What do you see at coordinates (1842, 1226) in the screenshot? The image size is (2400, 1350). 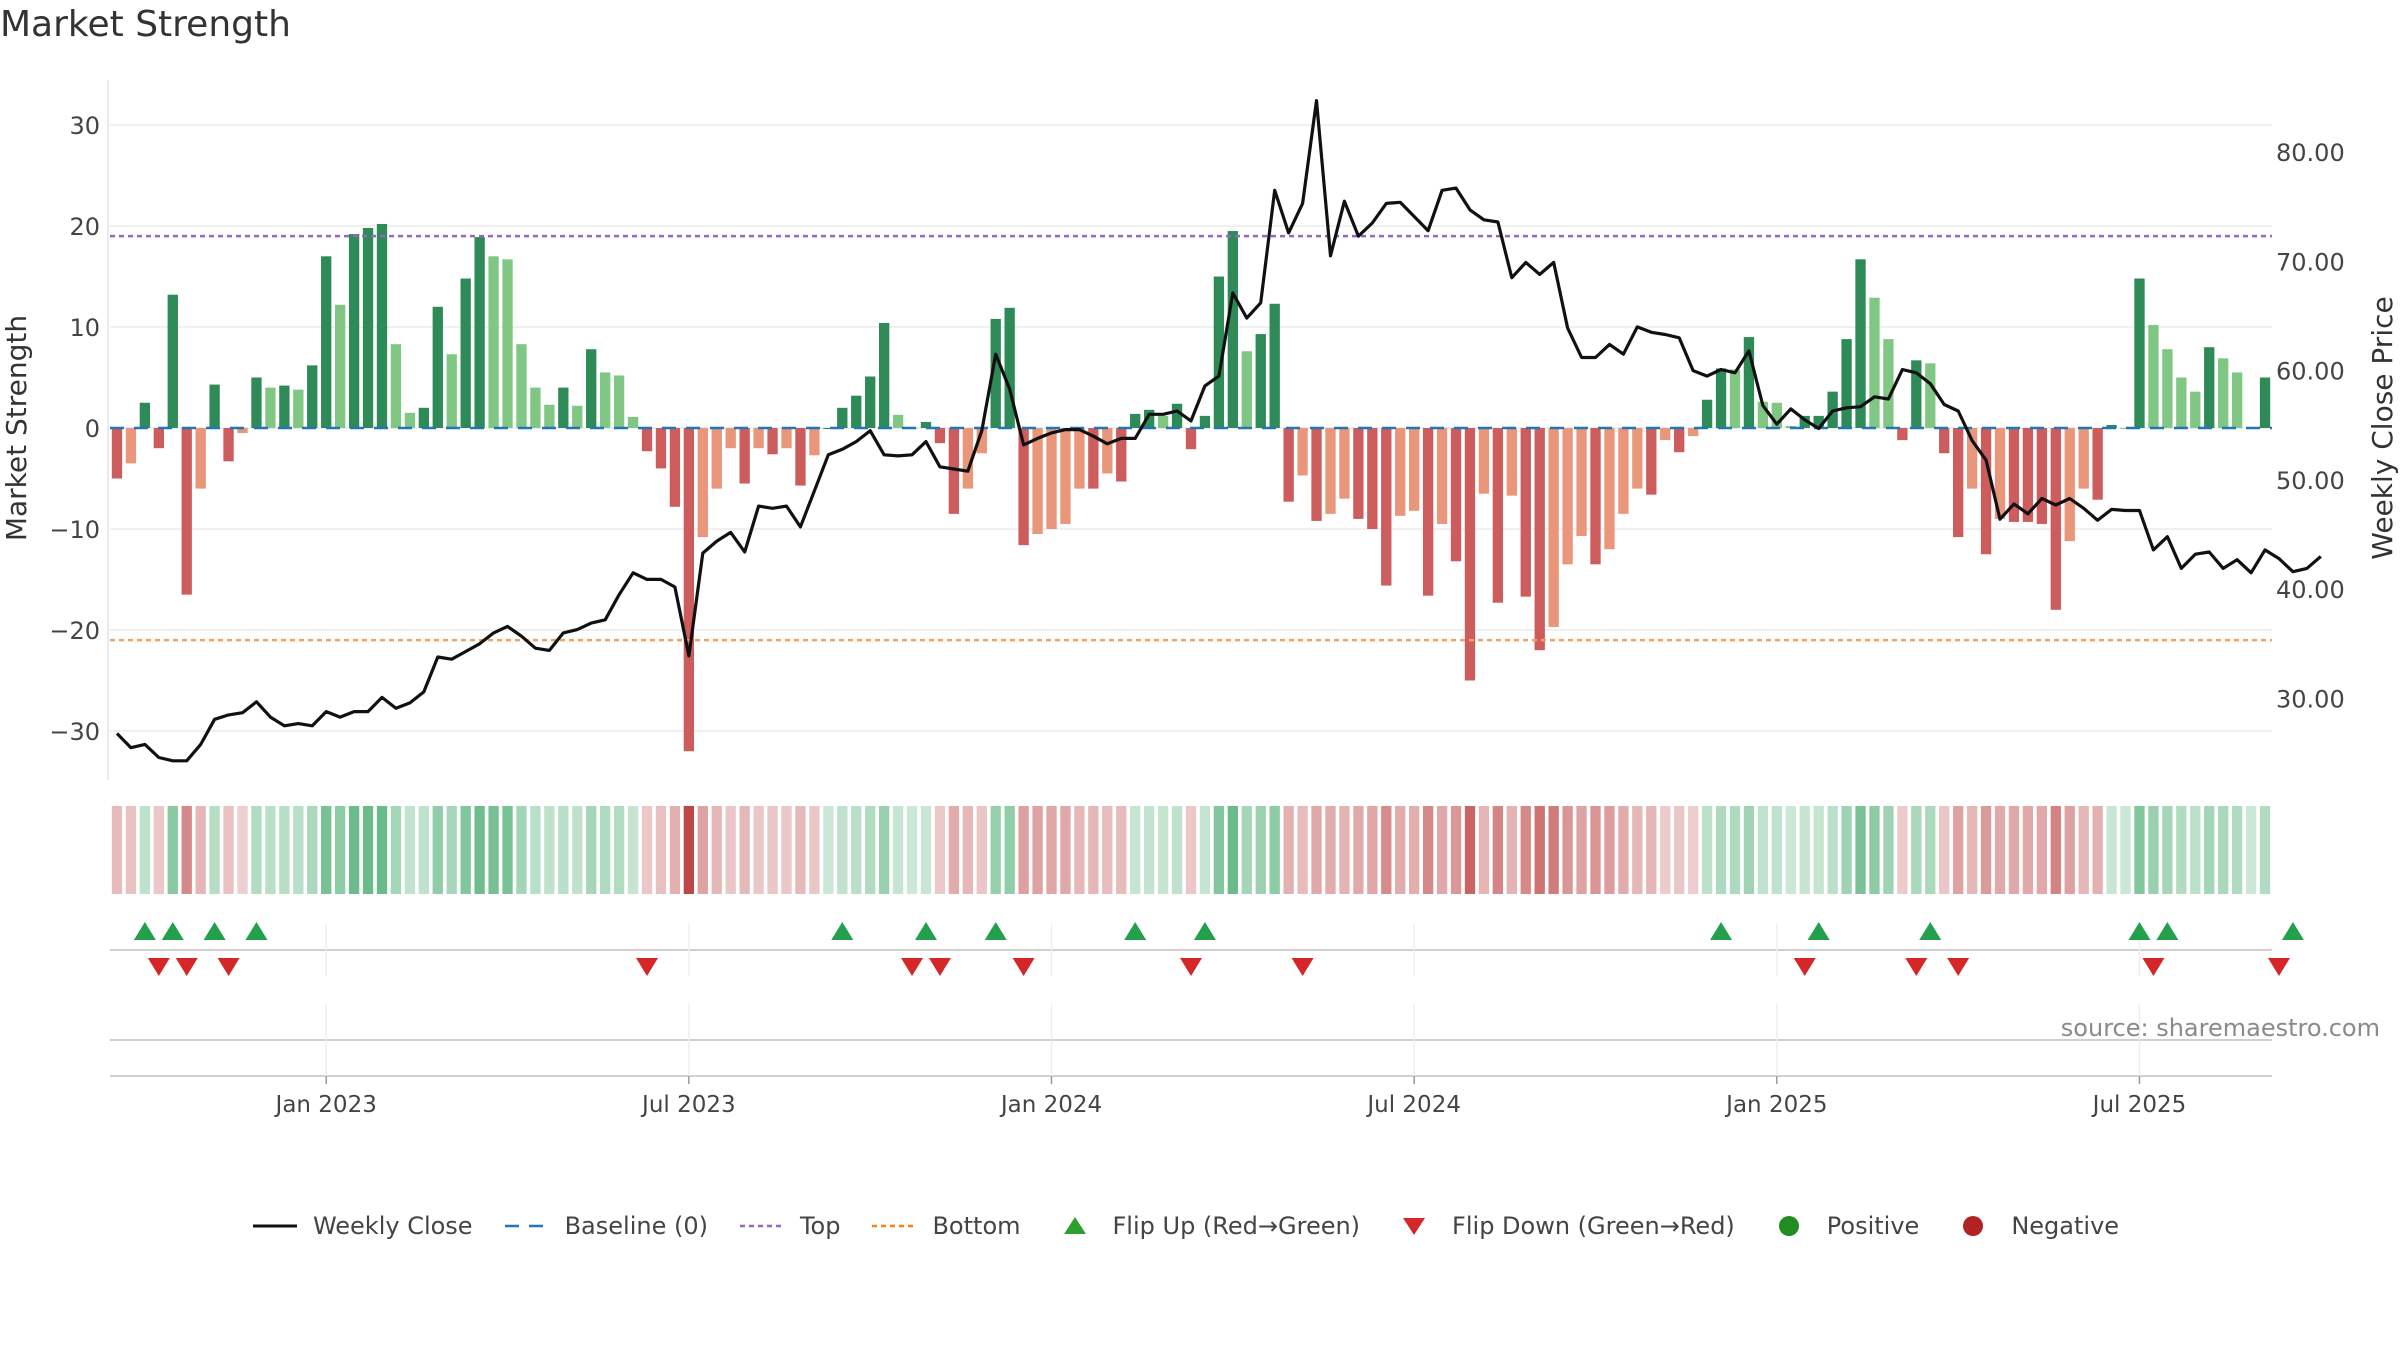 I see `legend-item: Positive` at bounding box center [1842, 1226].